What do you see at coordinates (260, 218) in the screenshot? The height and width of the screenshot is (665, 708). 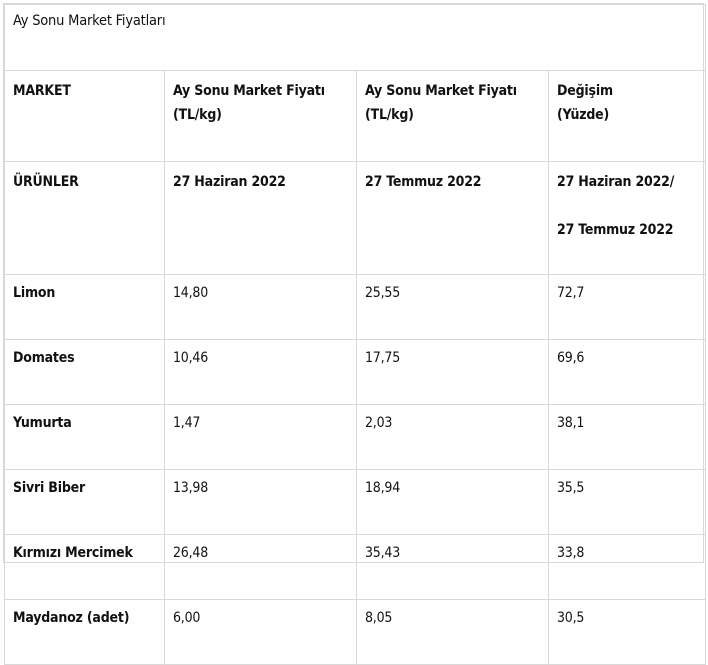 I see `subheader-june-date: 27 Haziran 2022` at bounding box center [260, 218].